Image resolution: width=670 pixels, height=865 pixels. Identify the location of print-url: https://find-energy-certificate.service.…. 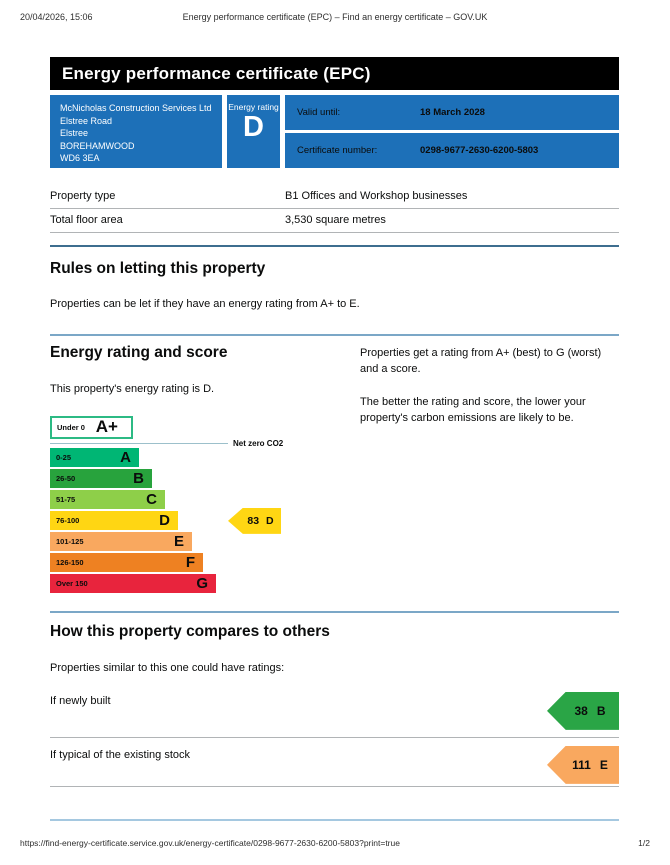
(210, 843).